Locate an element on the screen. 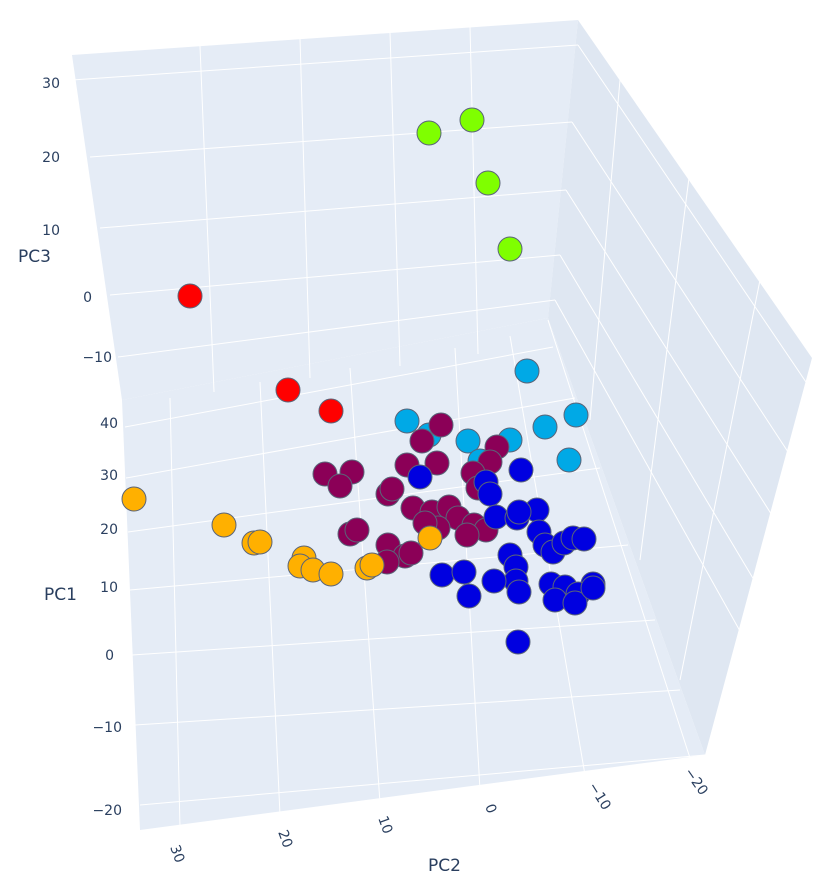 The image size is (834, 893). pc3-tick-label: −10 is located at coordinates (97, 358).